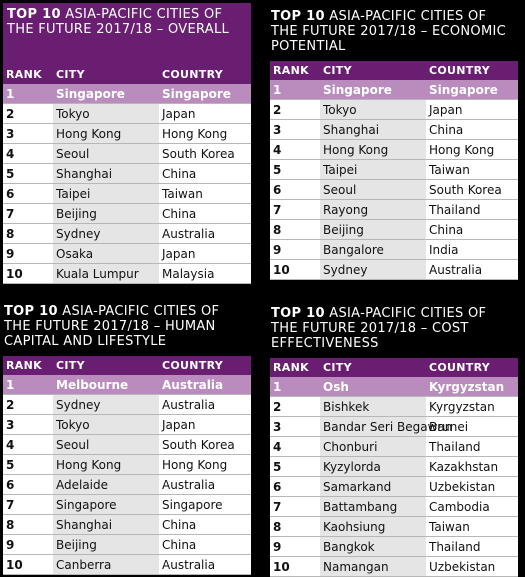 The height and width of the screenshot is (577, 525). What do you see at coordinates (472, 526) in the screenshot?
I see `country-cell: Taiwan` at bounding box center [472, 526].